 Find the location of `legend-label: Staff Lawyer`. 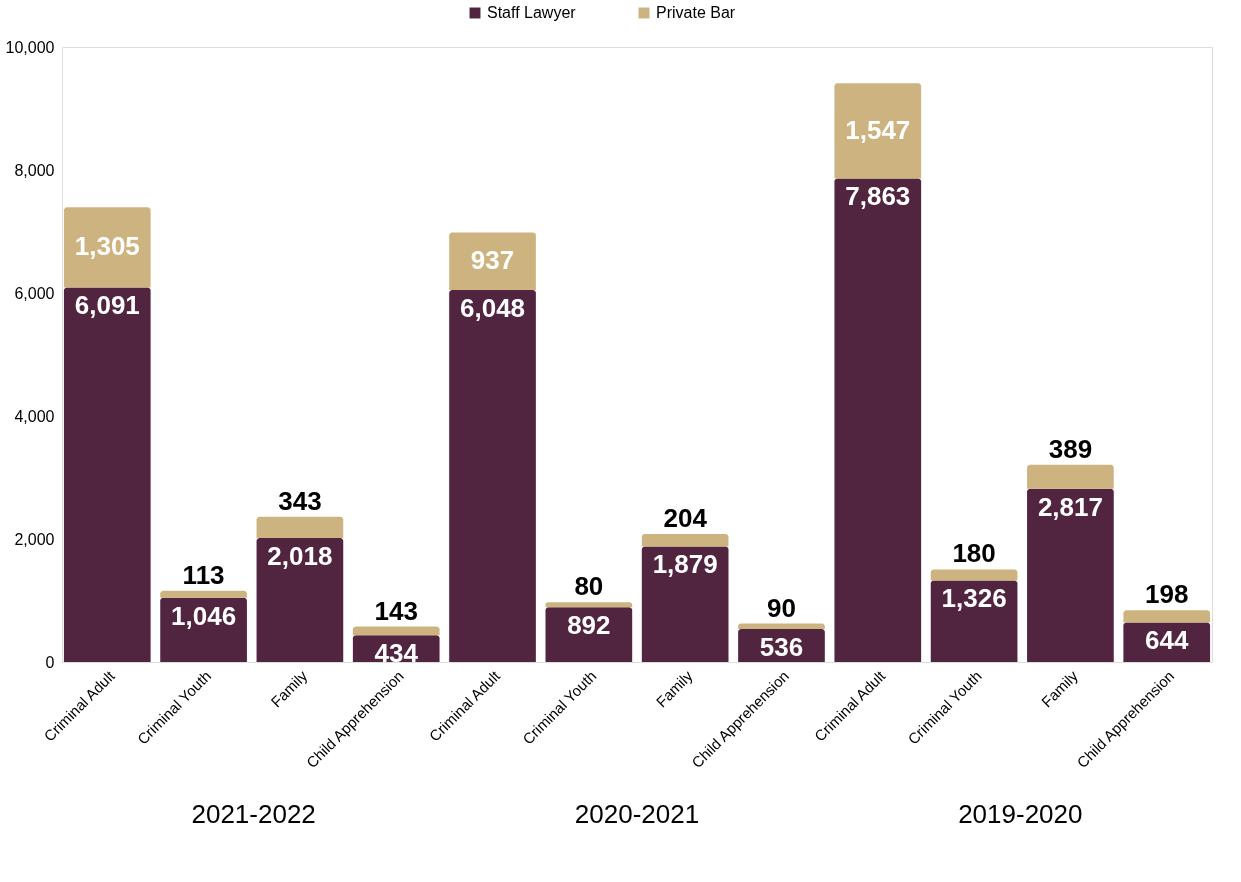

legend-label: Staff Lawyer is located at coordinates (532, 12).